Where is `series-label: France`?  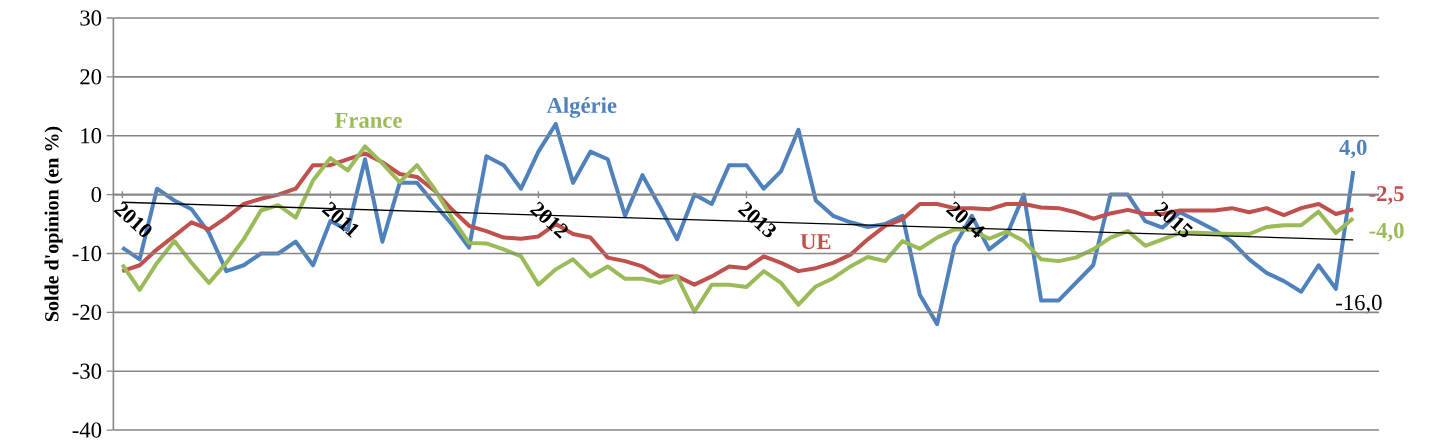 series-label: France is located at coordinates (368, 120).